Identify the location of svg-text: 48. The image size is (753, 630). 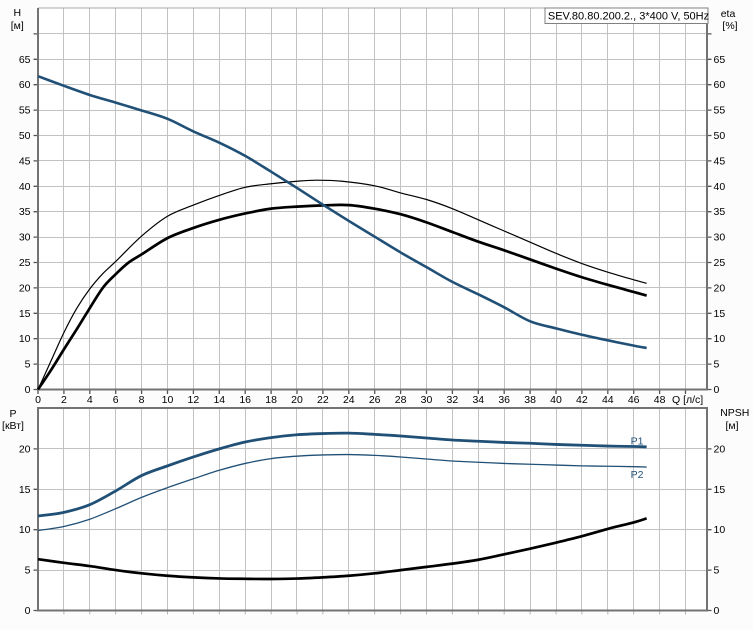
(660, 400).